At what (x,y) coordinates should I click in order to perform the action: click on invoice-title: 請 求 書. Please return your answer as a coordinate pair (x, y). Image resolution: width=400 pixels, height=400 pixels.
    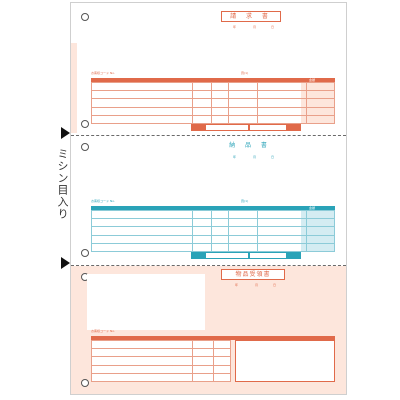
    Looking at the image, I should click on (251, 16).